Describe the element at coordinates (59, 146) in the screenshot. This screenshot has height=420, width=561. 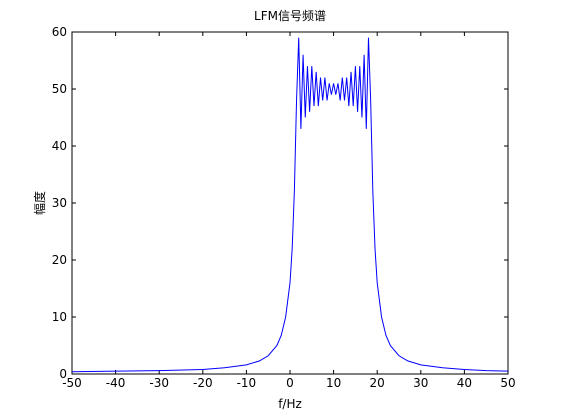
I see `y-tick-label: 40` at that location.